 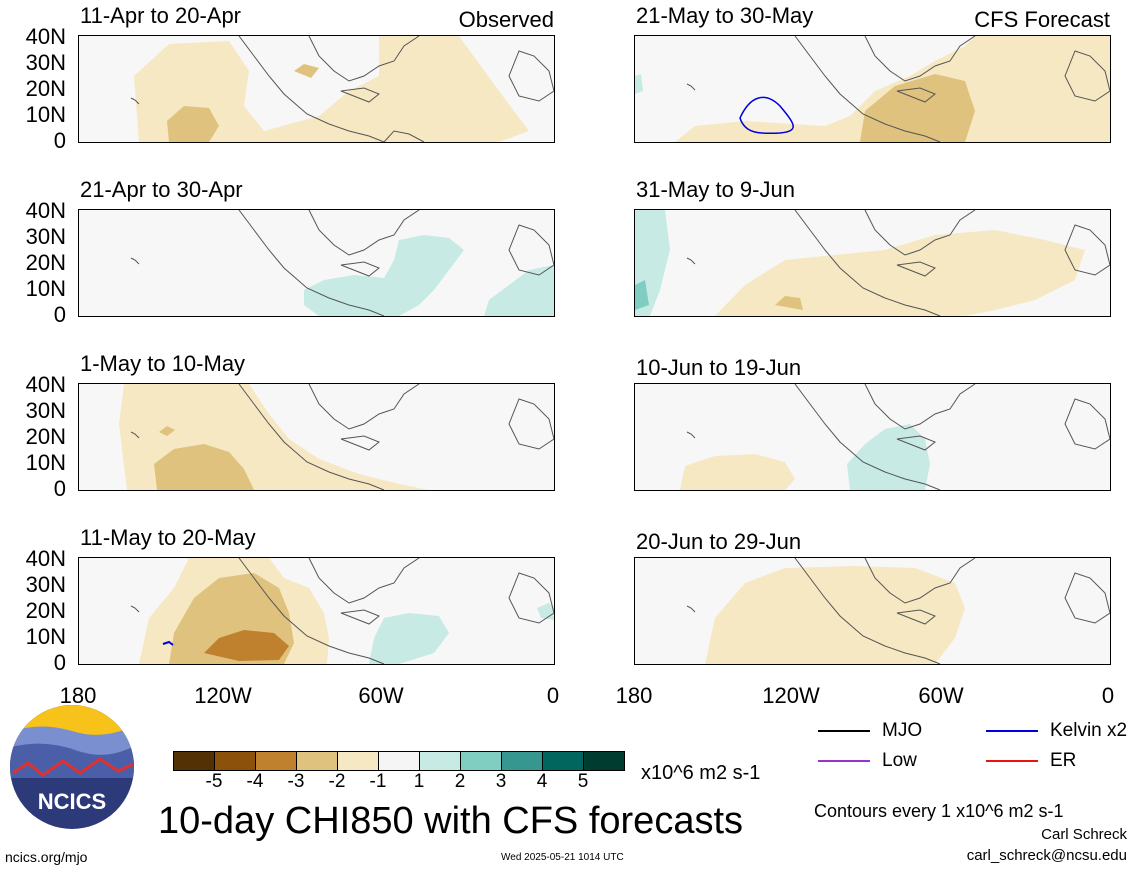 I want to click on panel-title-5: 21-May to 30-May, so click(x=725, y=15).